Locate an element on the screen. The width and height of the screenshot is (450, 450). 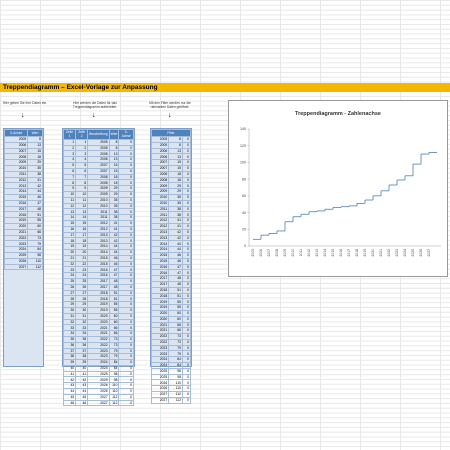
row: 6 6 2007 15 0 is located at coordinates (98, 171).